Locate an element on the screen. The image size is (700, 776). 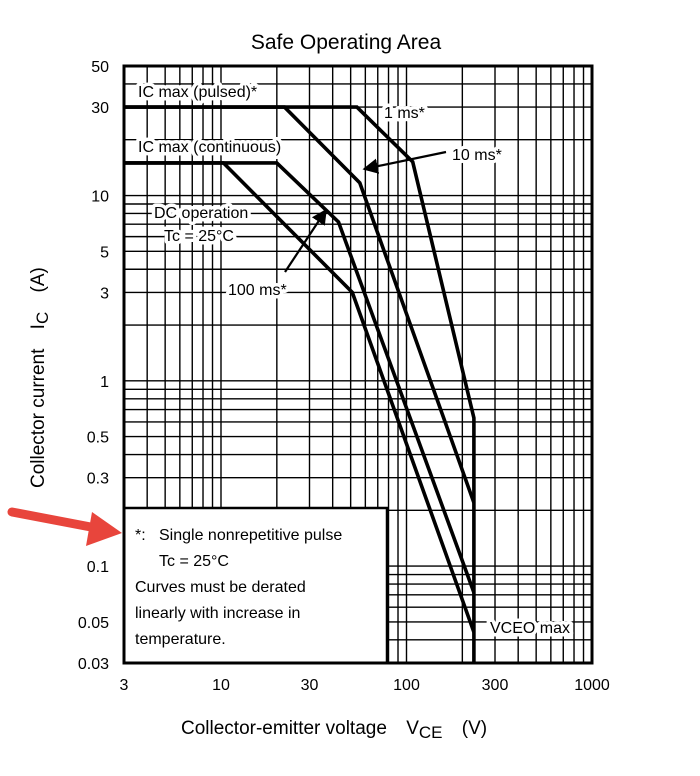
y-tick-label: 0.5 is located at coordinates (98, 438).